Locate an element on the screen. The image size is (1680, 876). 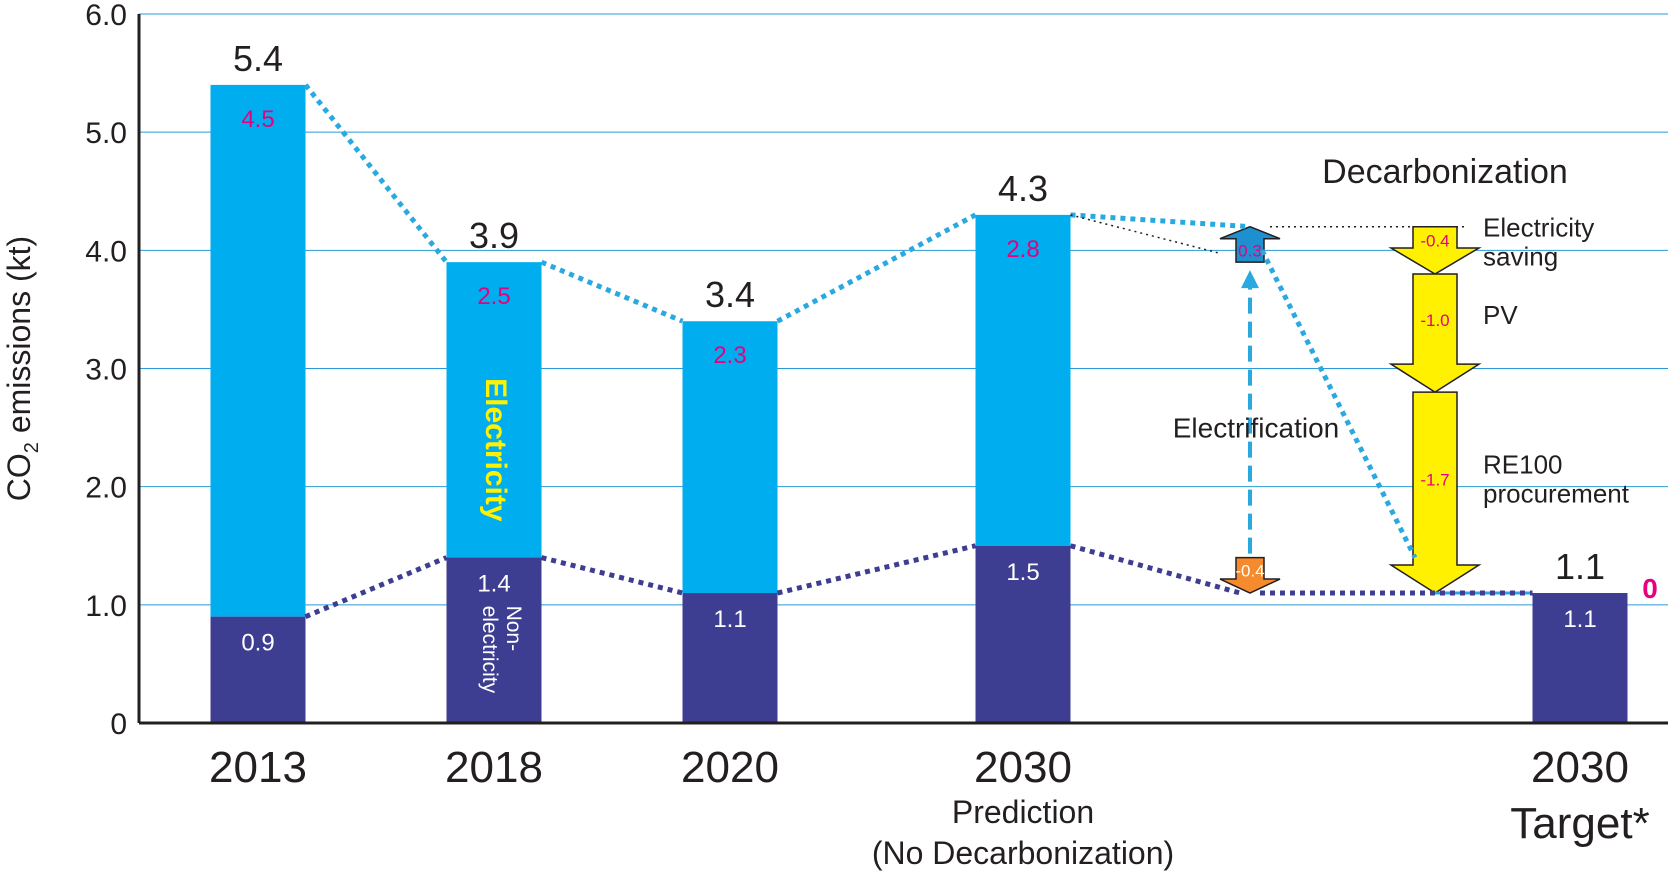
x-sublabel: Prediction is located at coordinates (1023, 812).